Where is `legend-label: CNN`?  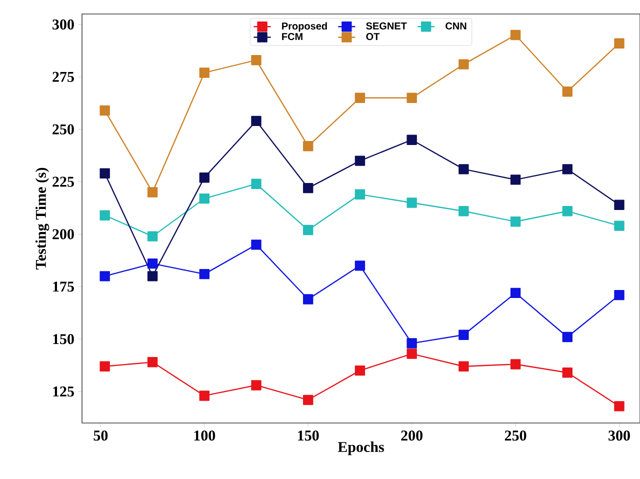
legend-label: CNN is located at coordinates (456, 26).